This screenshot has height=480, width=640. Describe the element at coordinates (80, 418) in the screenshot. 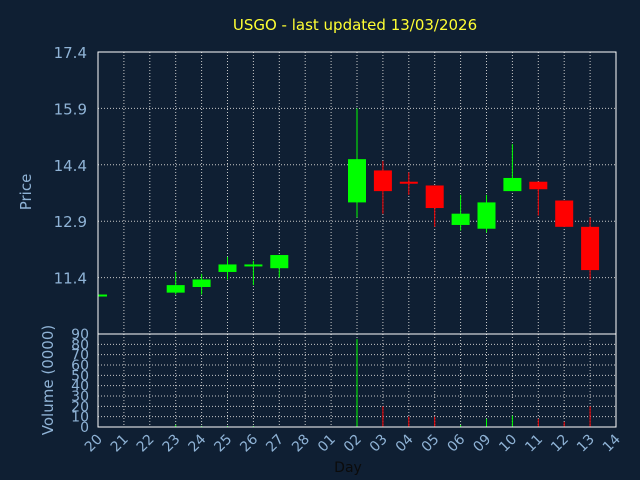

I see `volume-tick-label: 10` at that location.